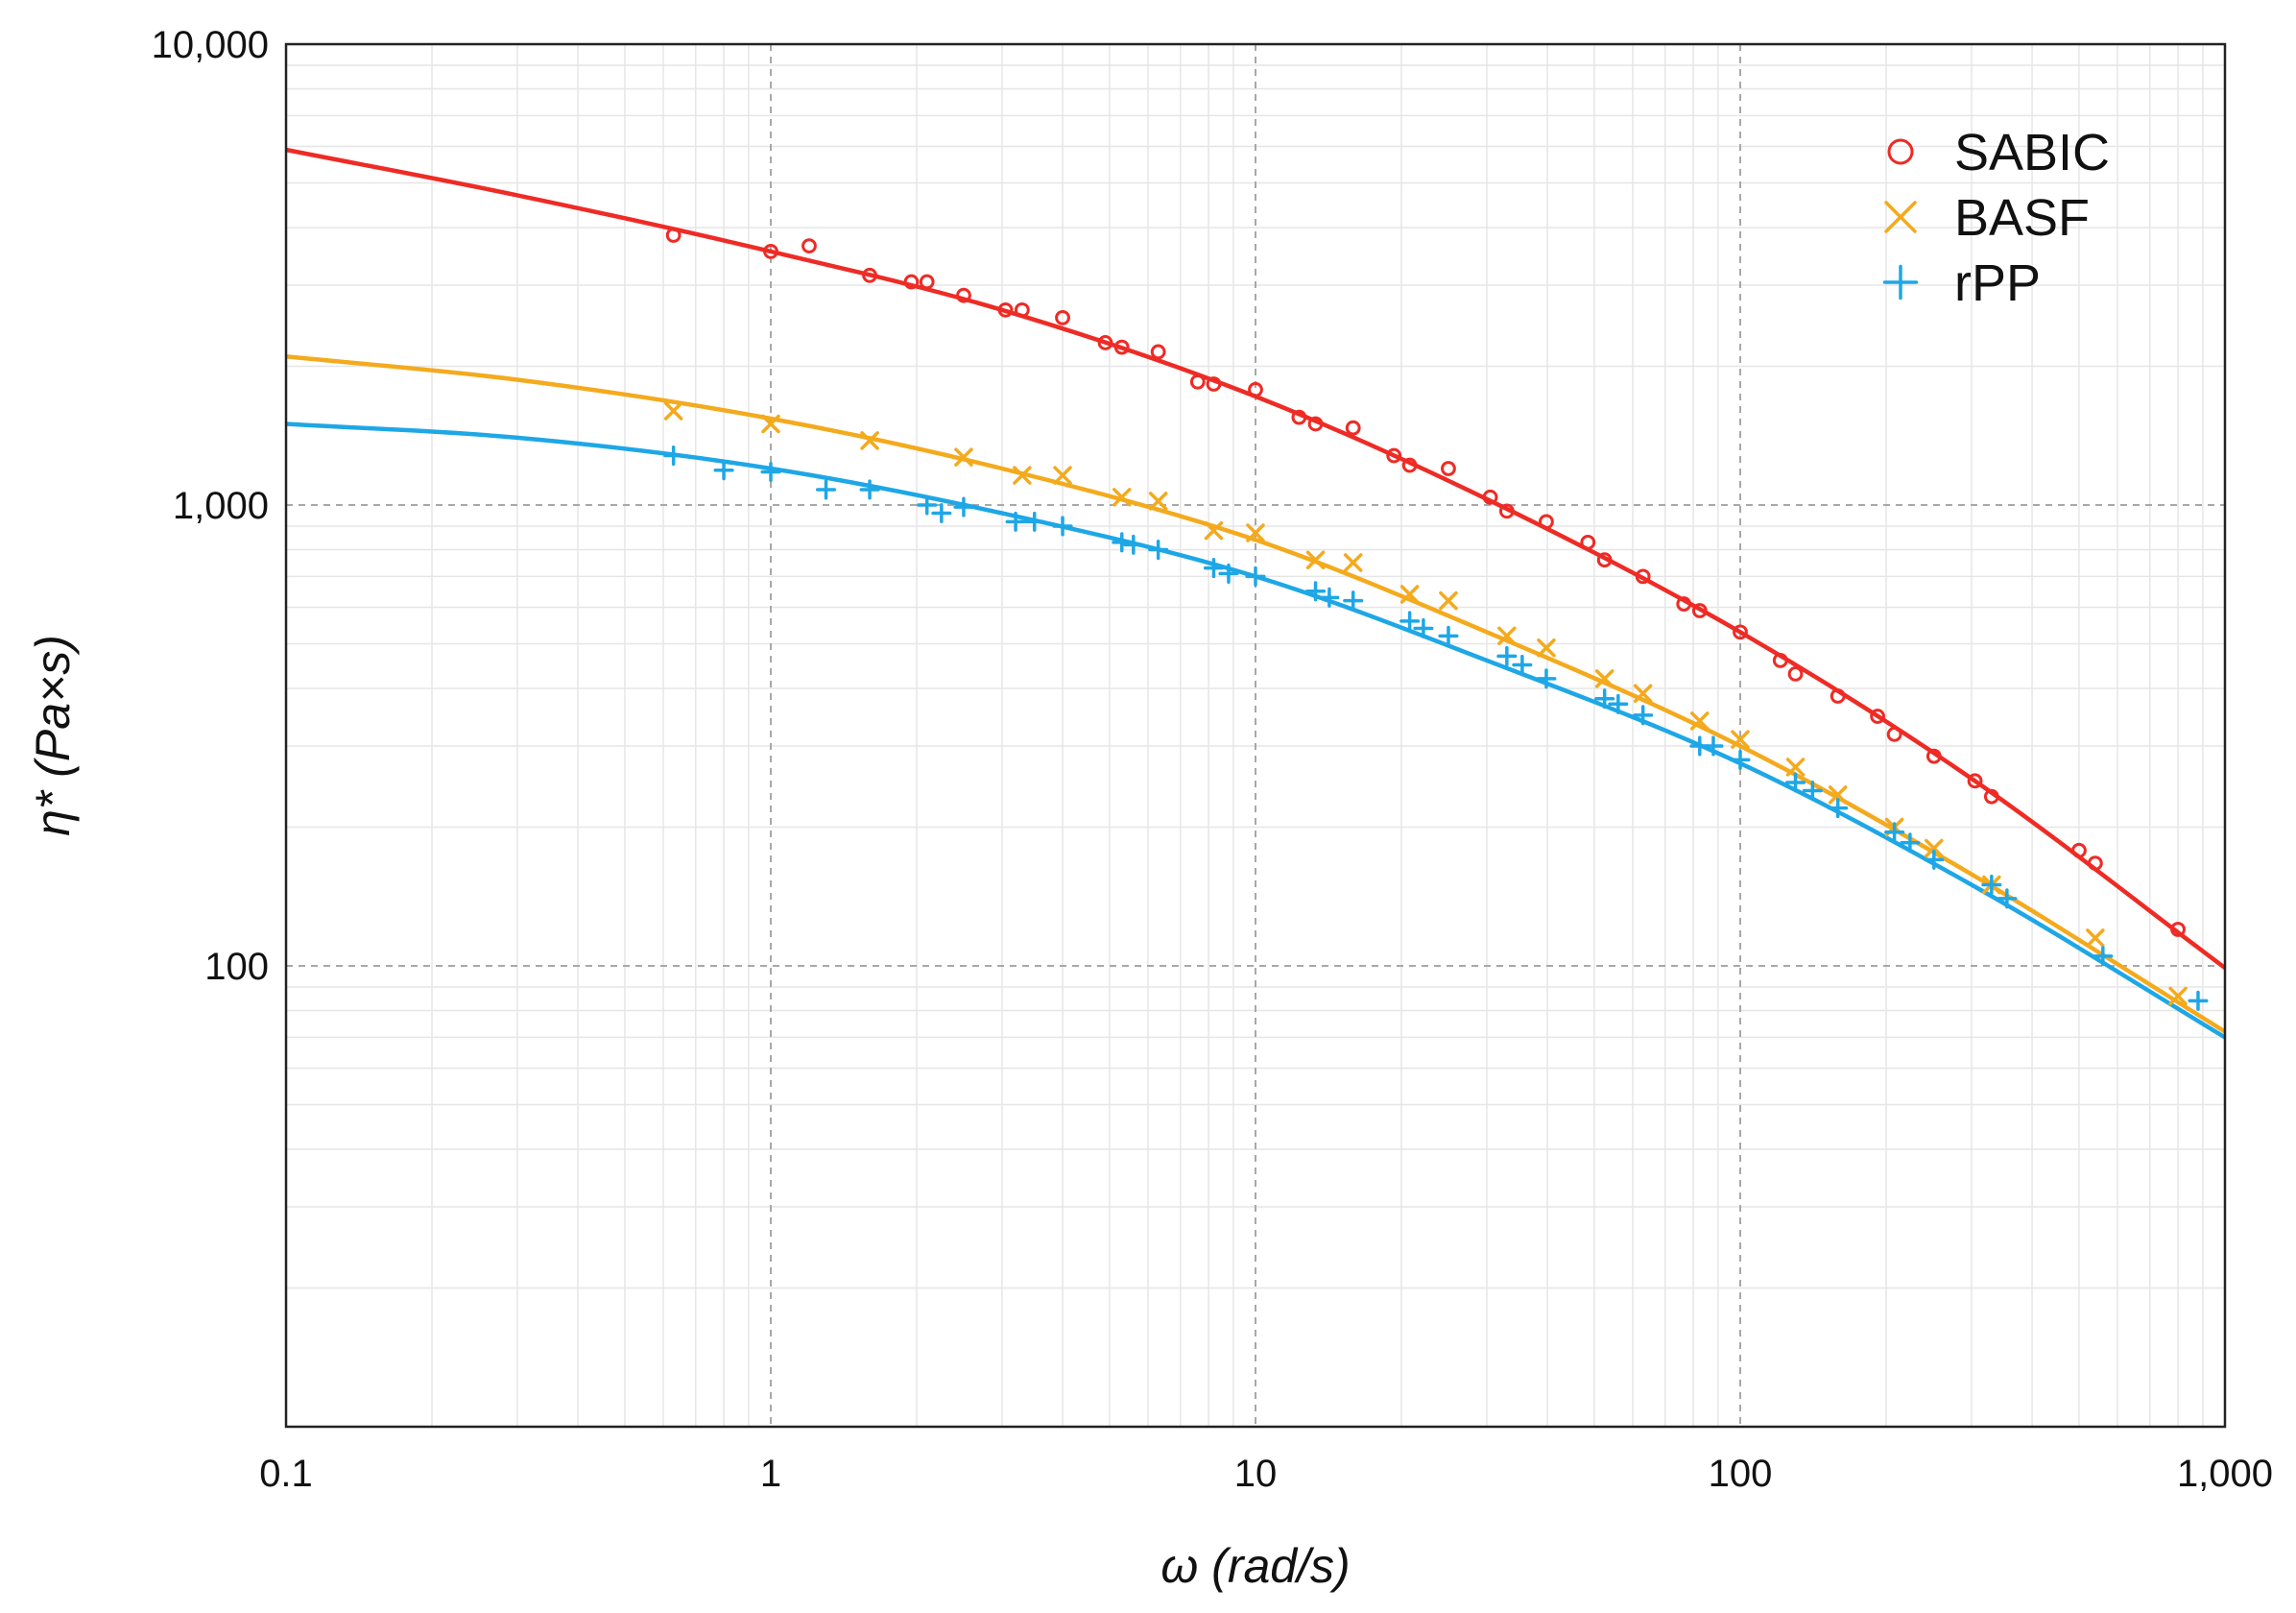 The image size is (2296, 1613). Describe the element at coordinates (771, 1474) in the screenshot. I see `x-tick-label: 1` at that location.